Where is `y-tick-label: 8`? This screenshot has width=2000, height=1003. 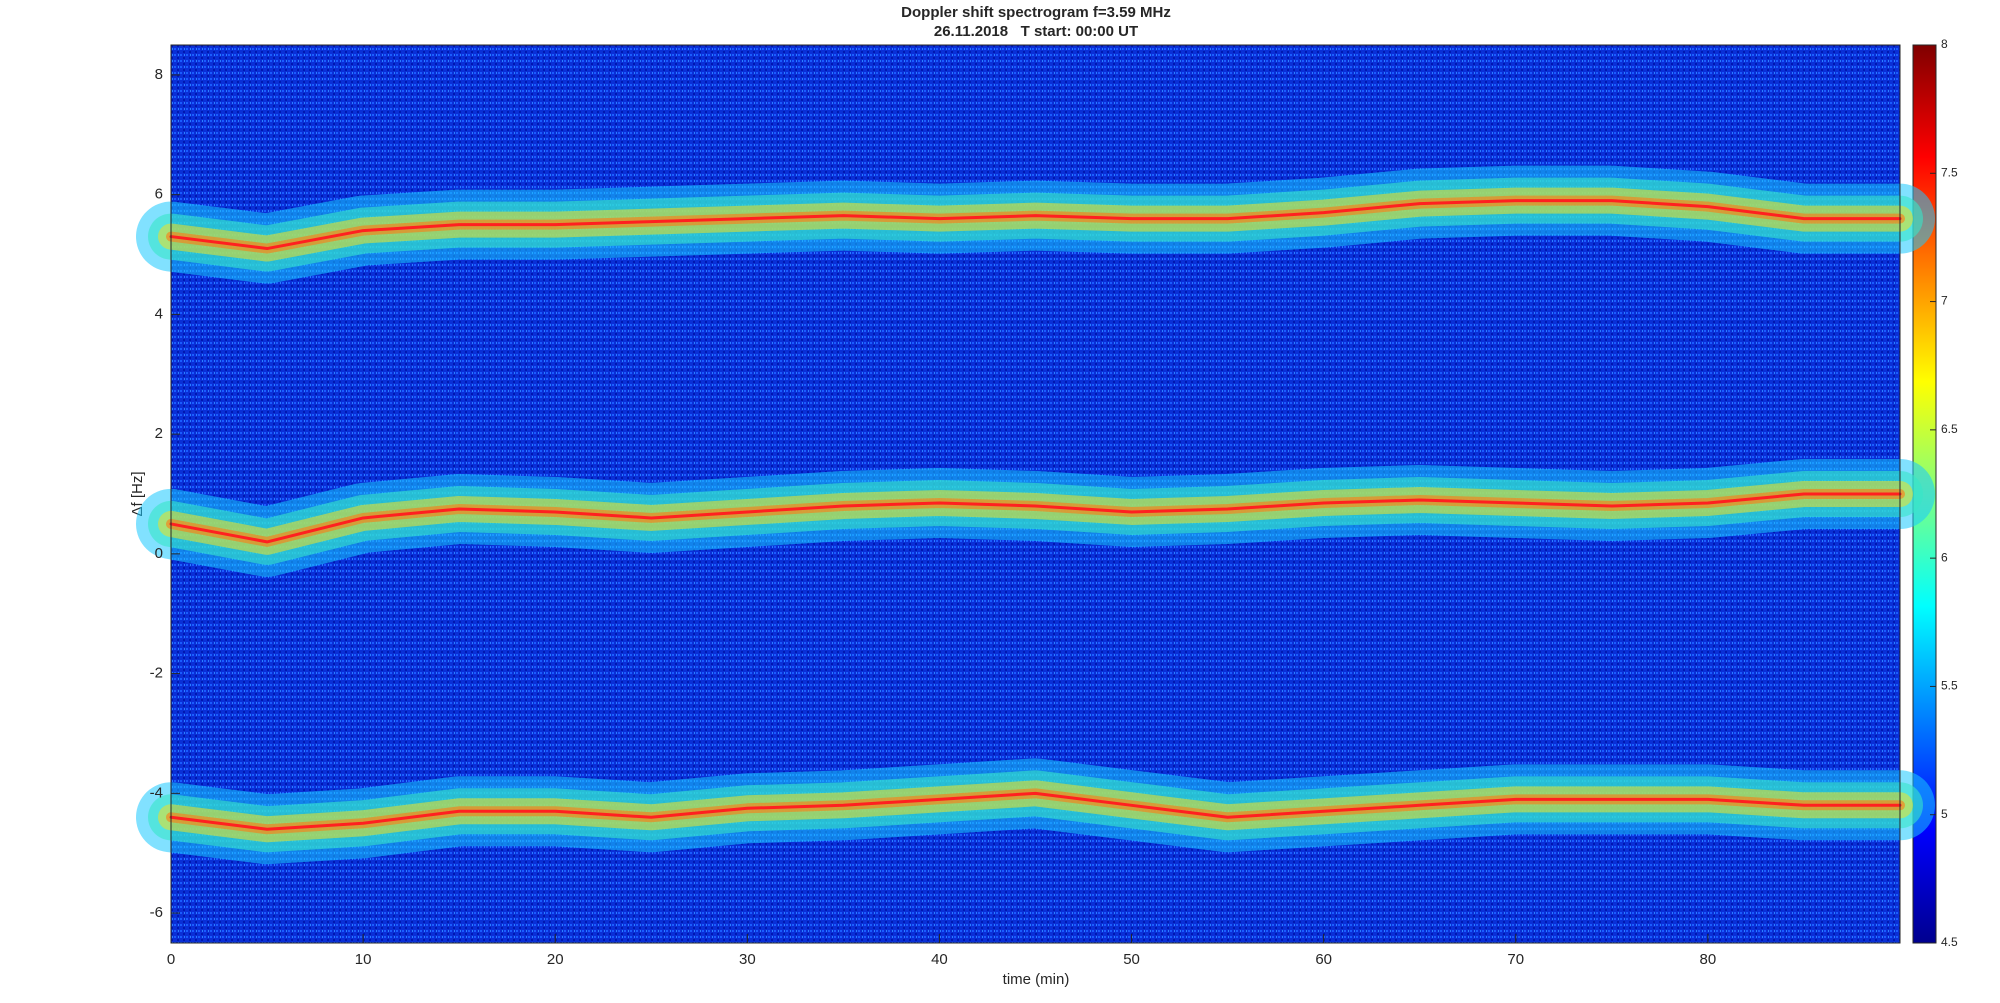 y-tick-label: 8 is located at coordinates (159, 74).